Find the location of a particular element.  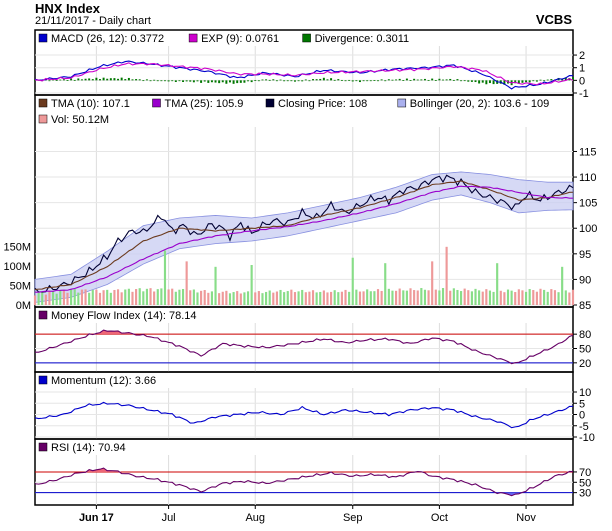

legend-label: RSI (14): 70.94 is located at coordinates (88, 448).